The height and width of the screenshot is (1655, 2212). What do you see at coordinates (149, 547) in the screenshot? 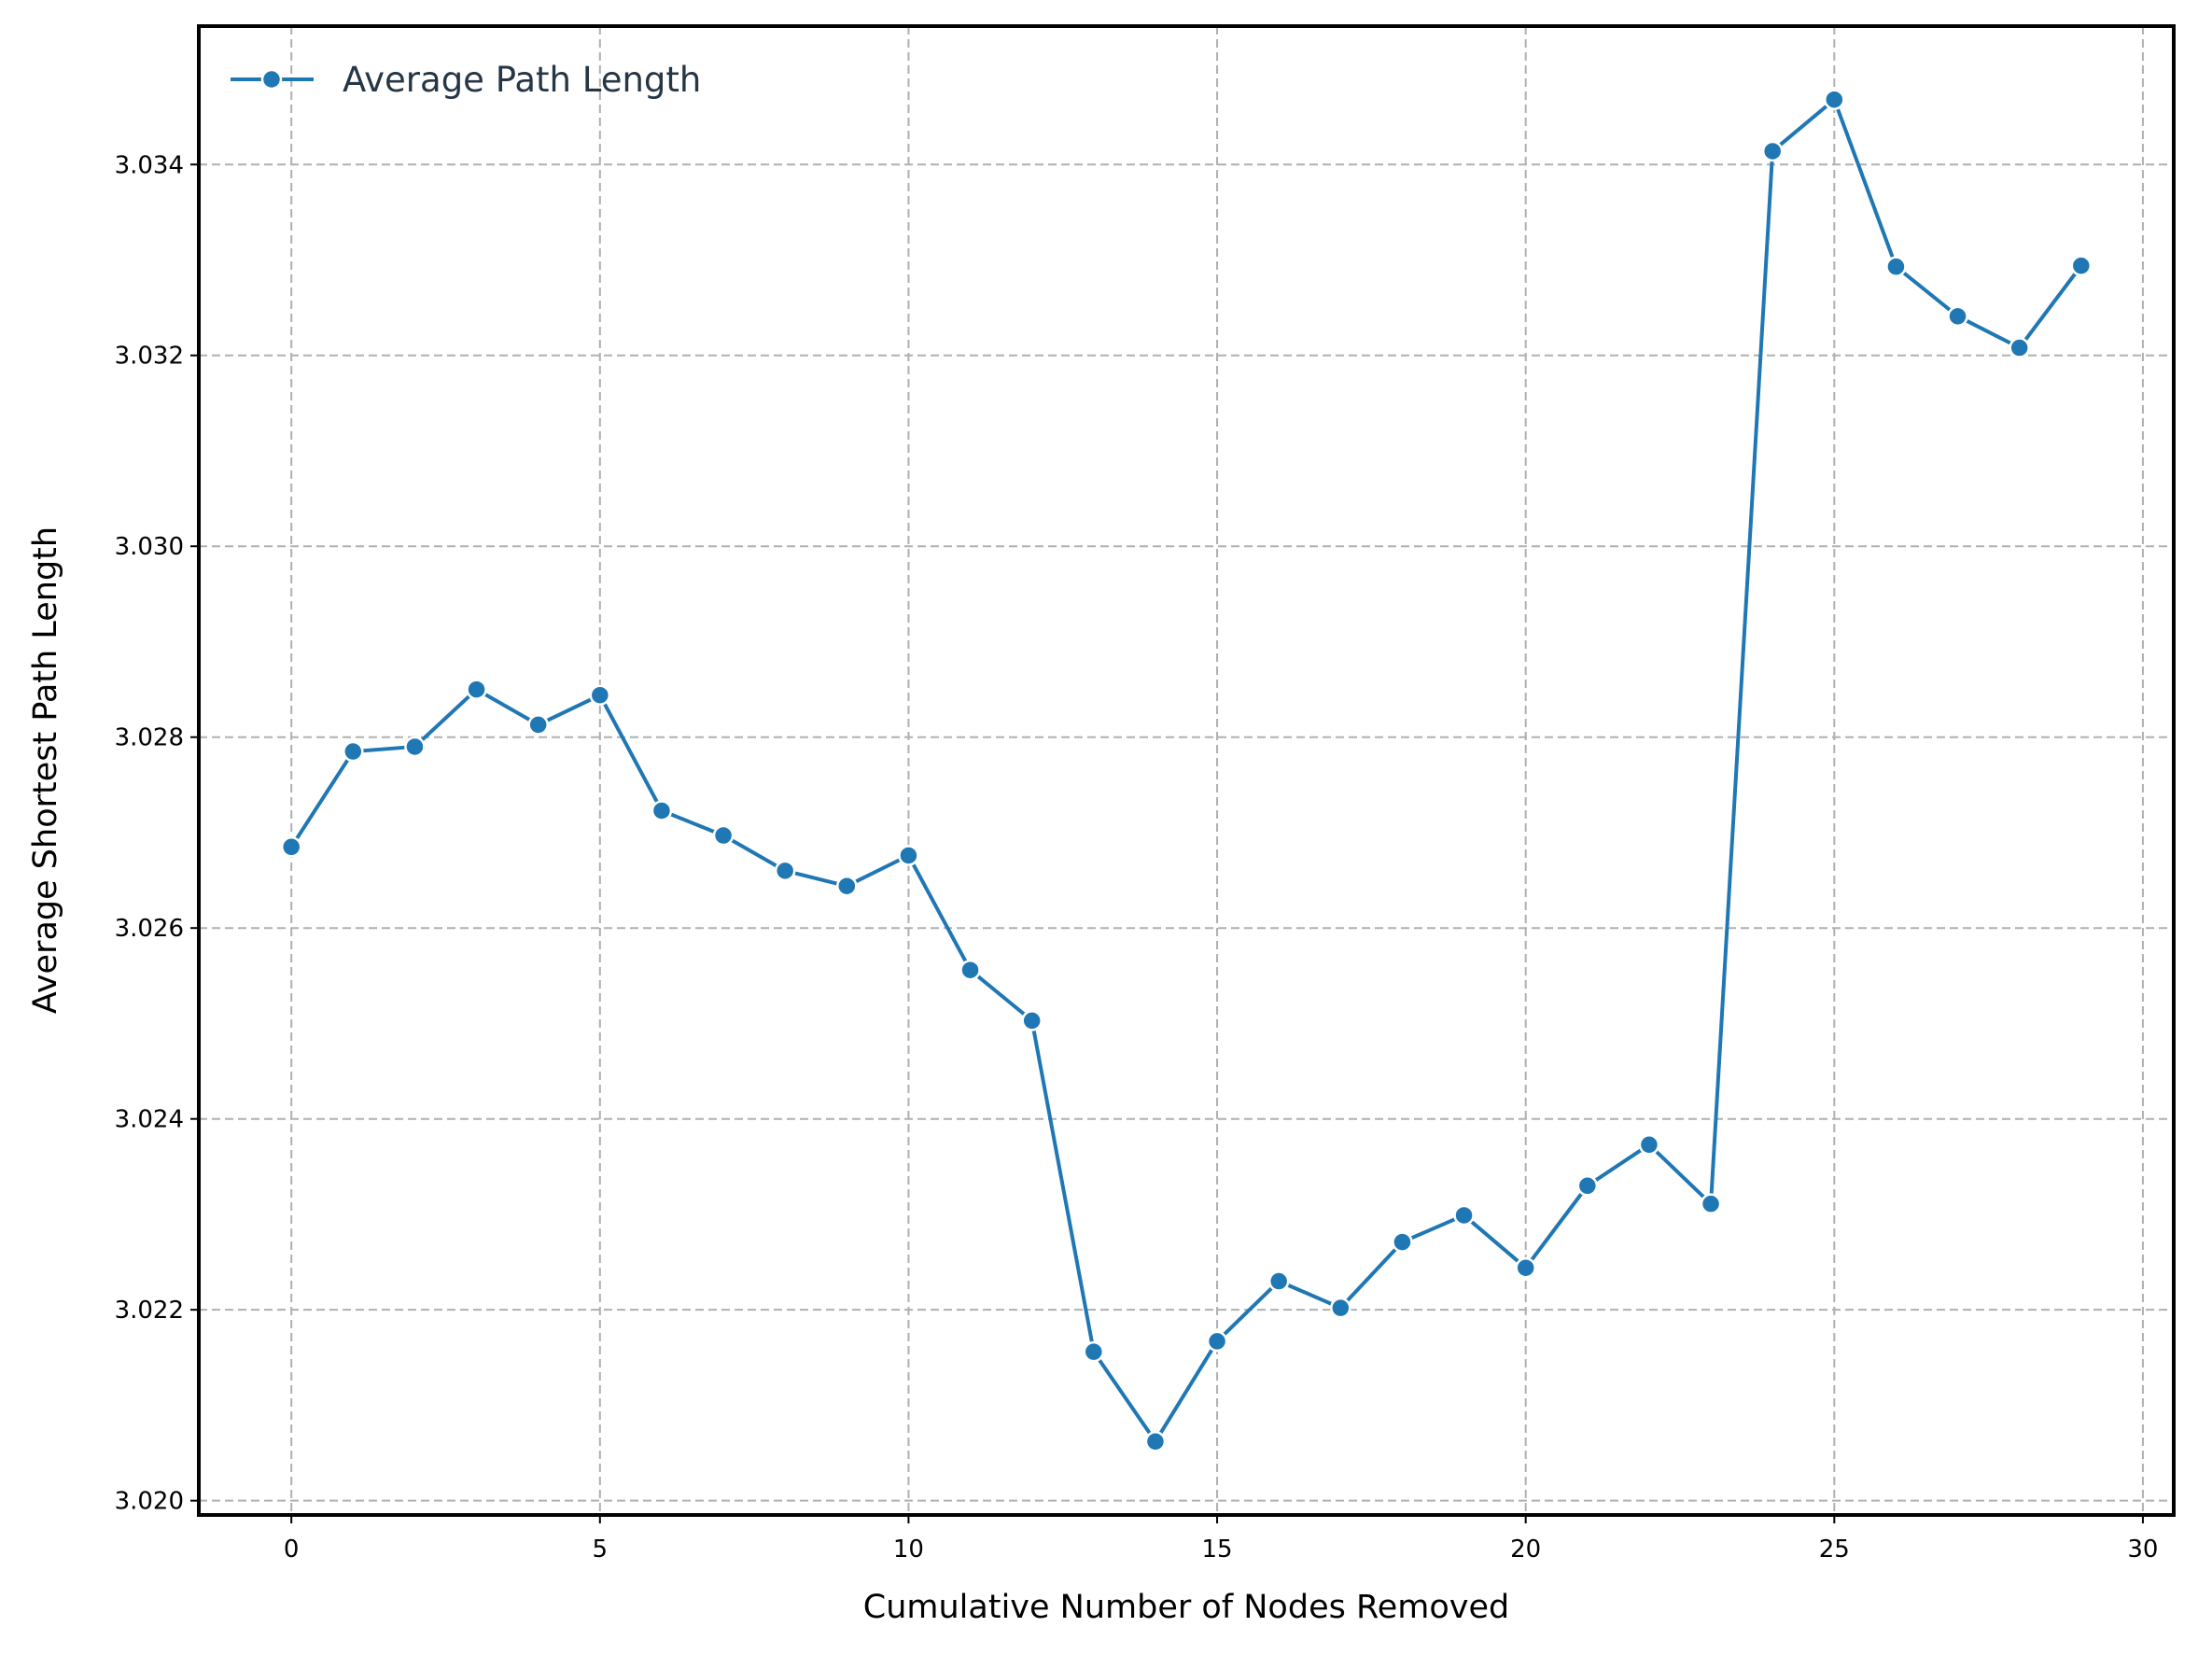
I see `y-tick-label: 3.030` at bounding box center [149, 547].